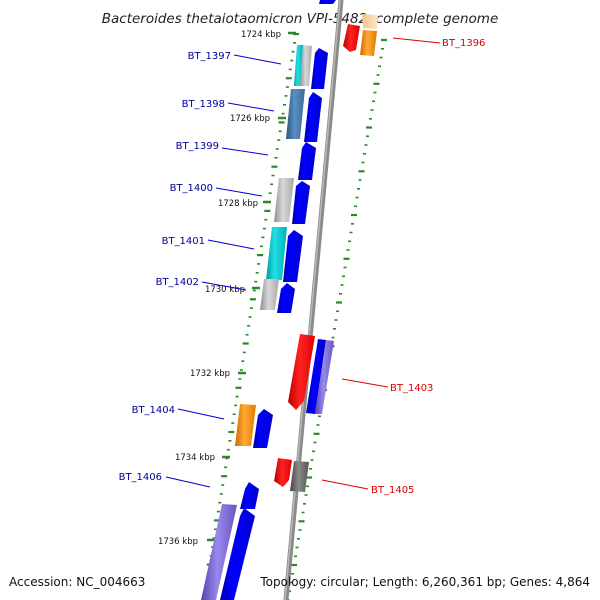 The image size is (600, 600). I want to click on kbp-label: 1726 kbp, so click(250, 119).